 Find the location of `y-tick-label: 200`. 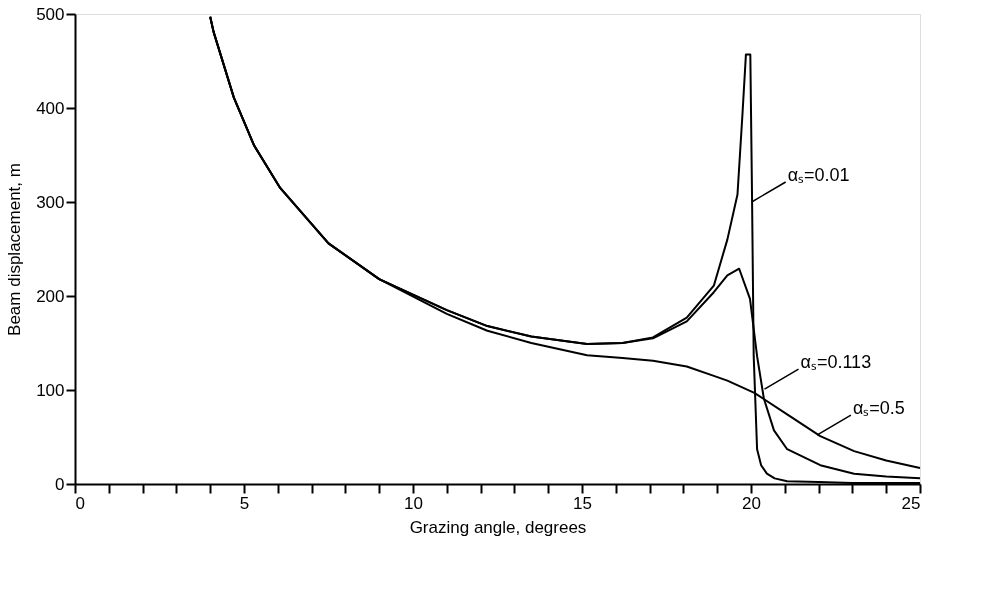

y-tick-label: 200 is located at coordinates (50, 296).